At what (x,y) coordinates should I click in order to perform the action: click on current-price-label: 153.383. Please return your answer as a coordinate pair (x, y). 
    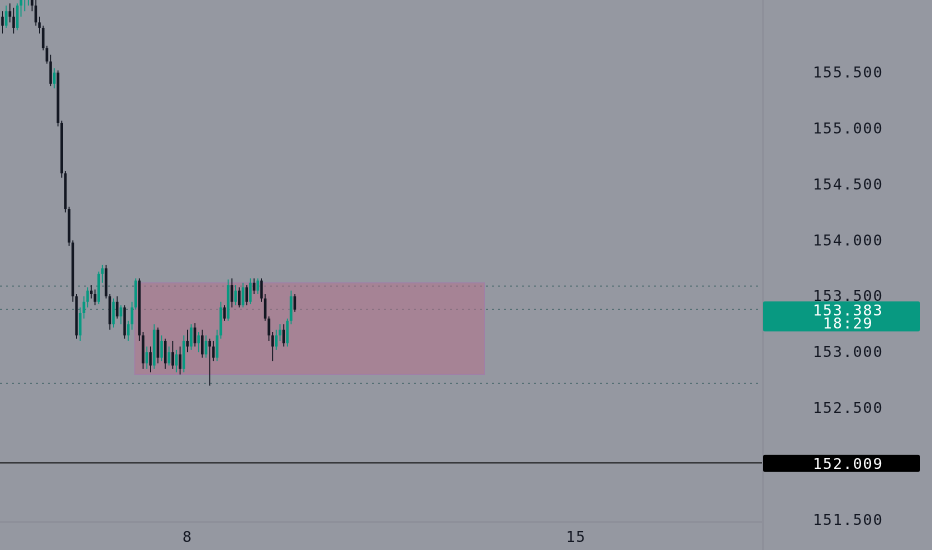
    Looking at the image, I should click on (848, 310).